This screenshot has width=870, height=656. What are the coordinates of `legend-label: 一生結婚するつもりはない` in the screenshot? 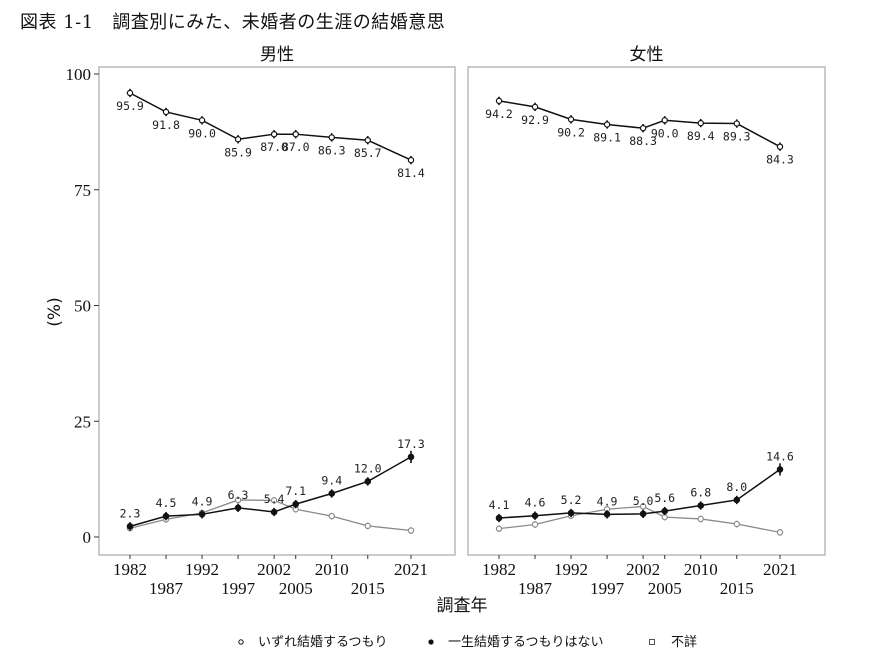 It's located at (525, 642).